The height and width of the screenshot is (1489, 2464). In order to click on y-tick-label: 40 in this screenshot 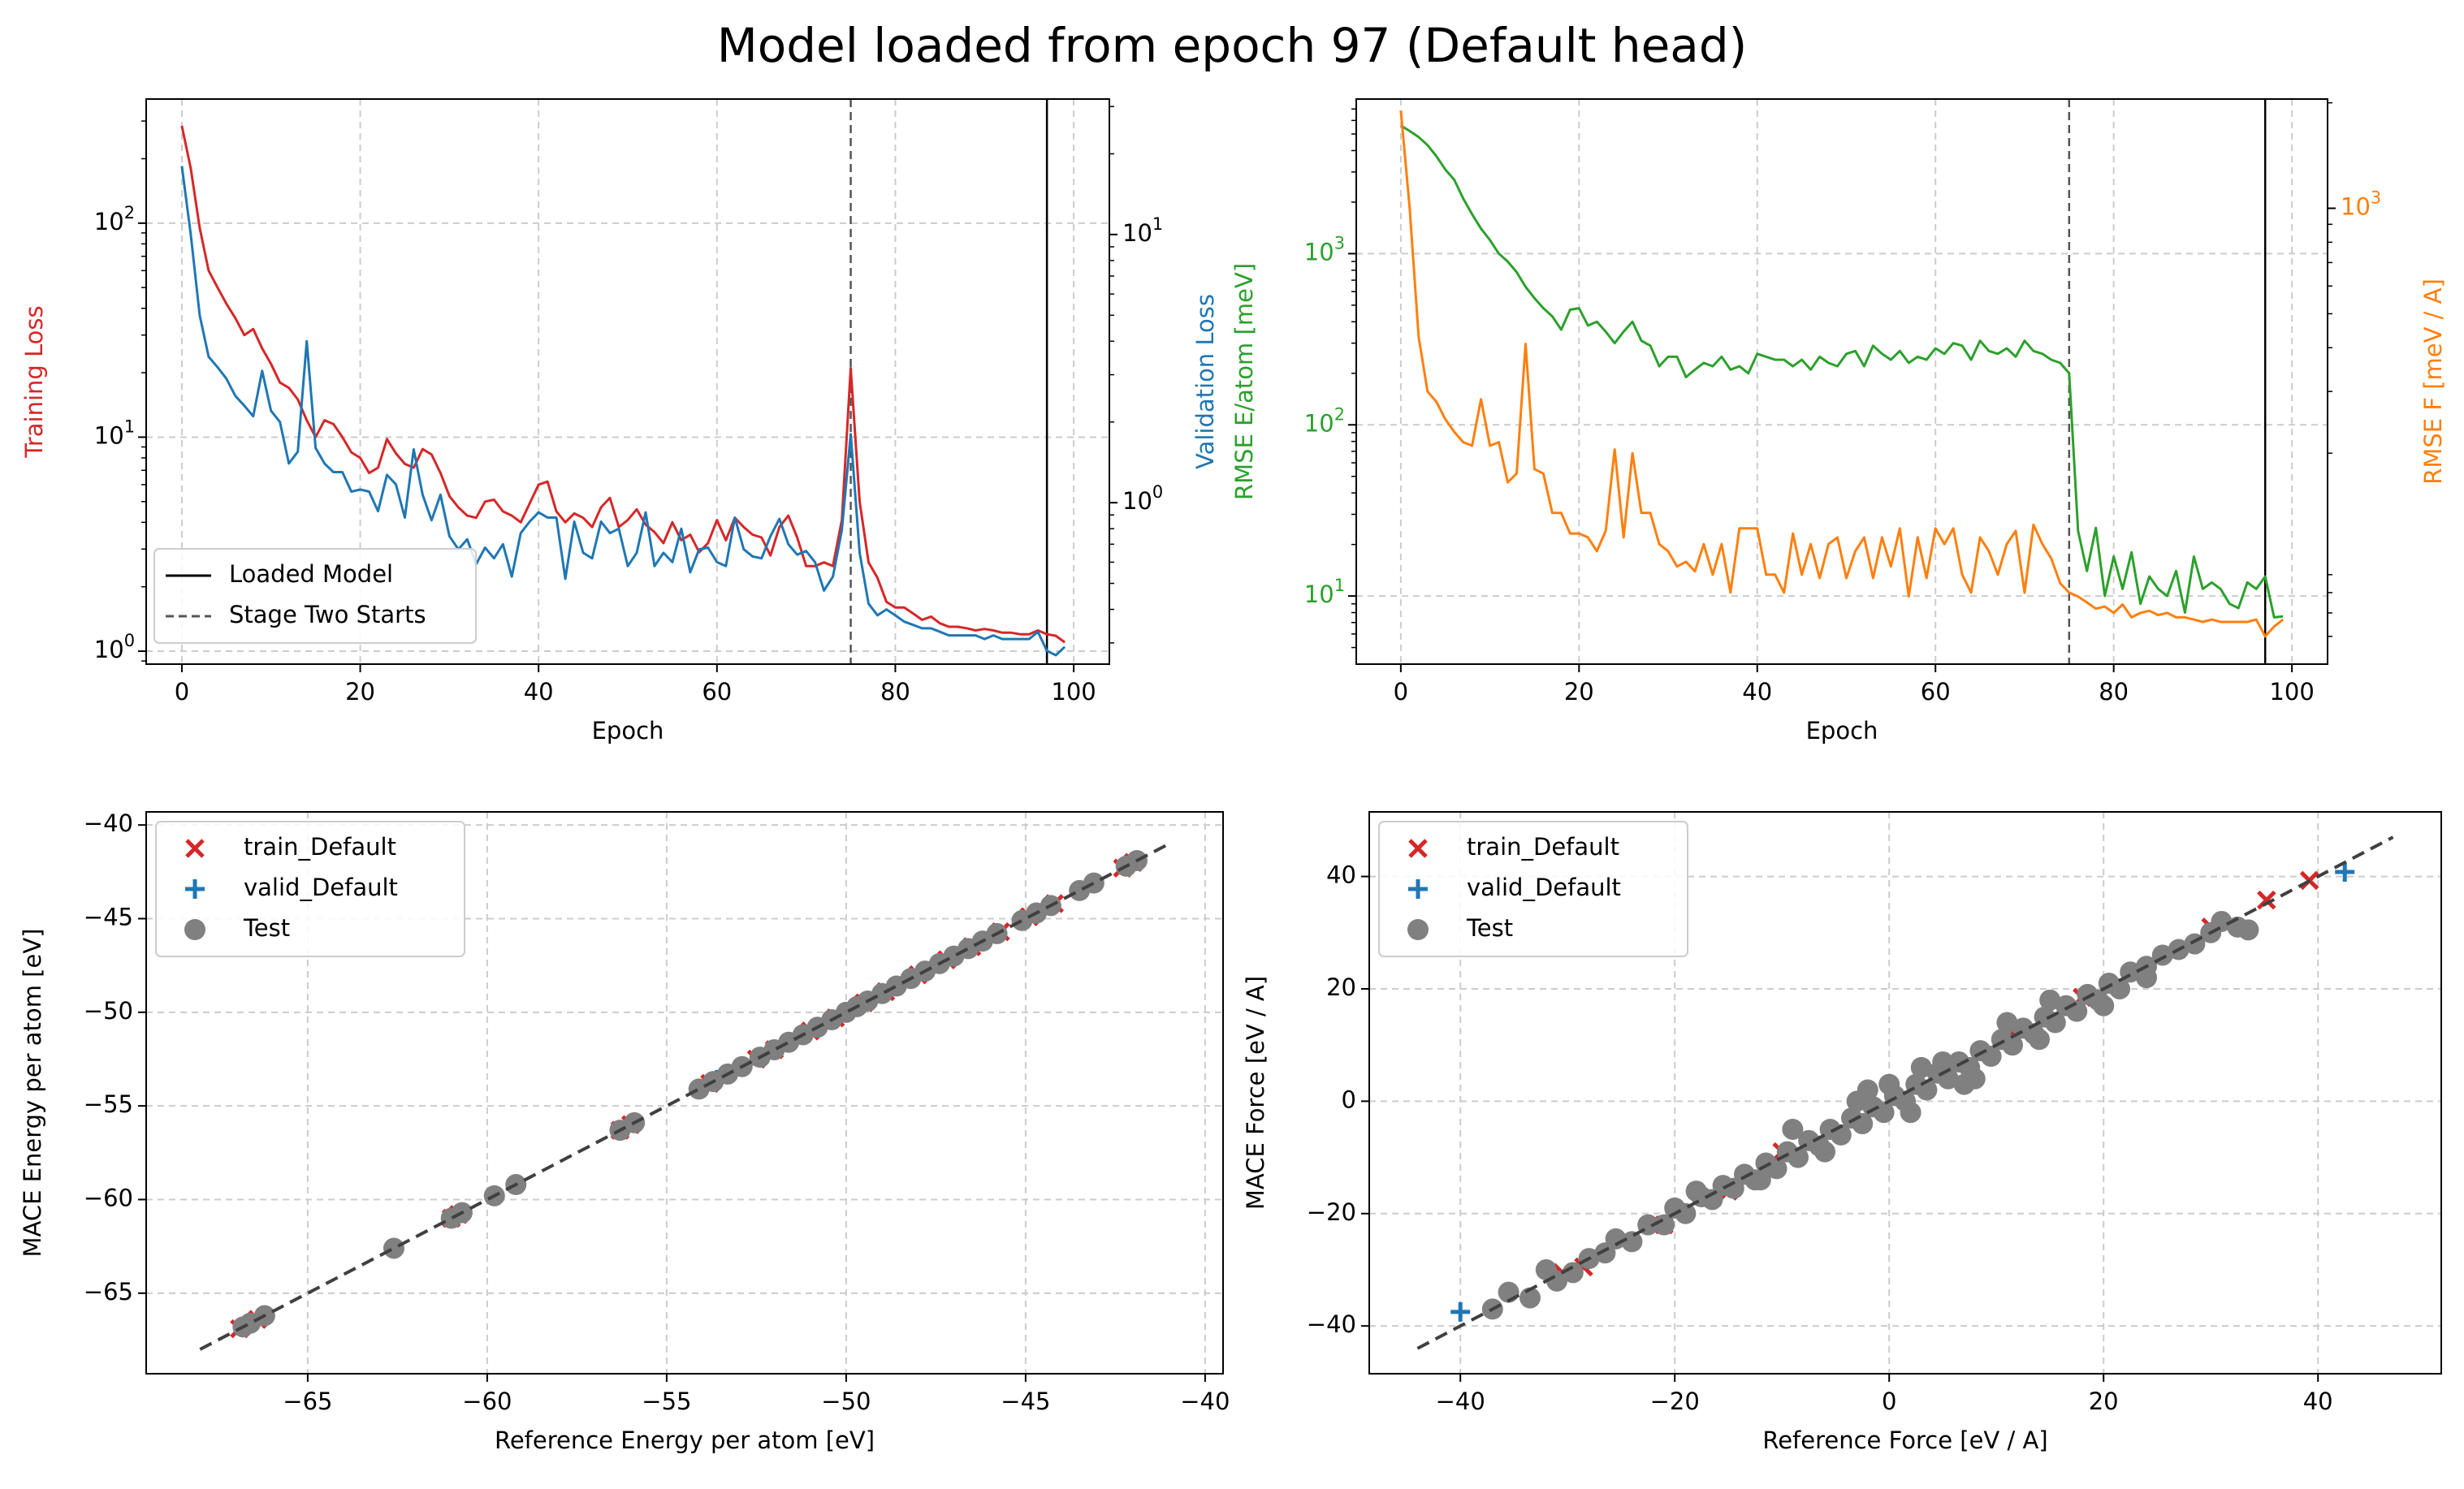, I will do `click(1341, 875)`.